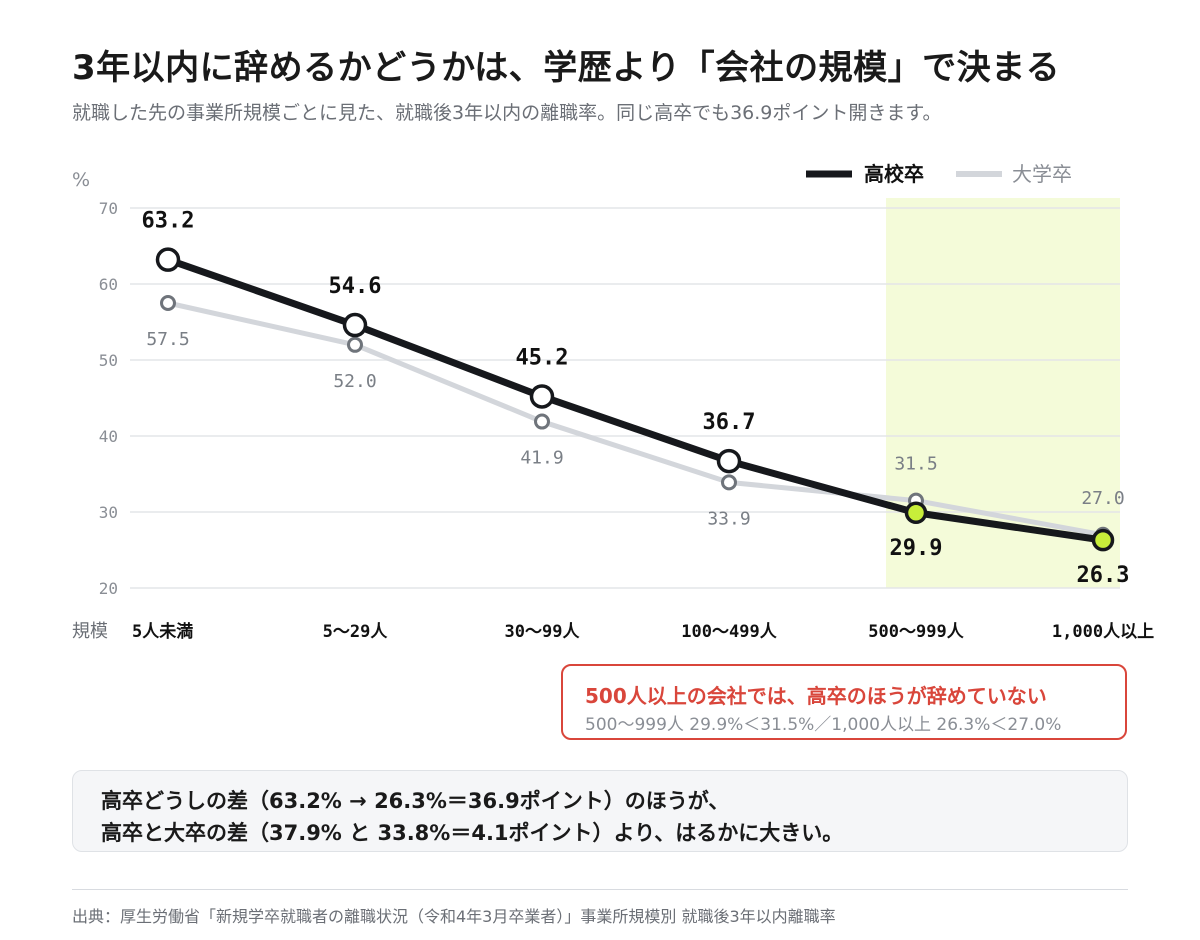 Image resolution: width=1200 pixels, height=940 pixels. Describe the element at coordinates (600, 889) in the screenshot. I see `footer-divider` at that location.